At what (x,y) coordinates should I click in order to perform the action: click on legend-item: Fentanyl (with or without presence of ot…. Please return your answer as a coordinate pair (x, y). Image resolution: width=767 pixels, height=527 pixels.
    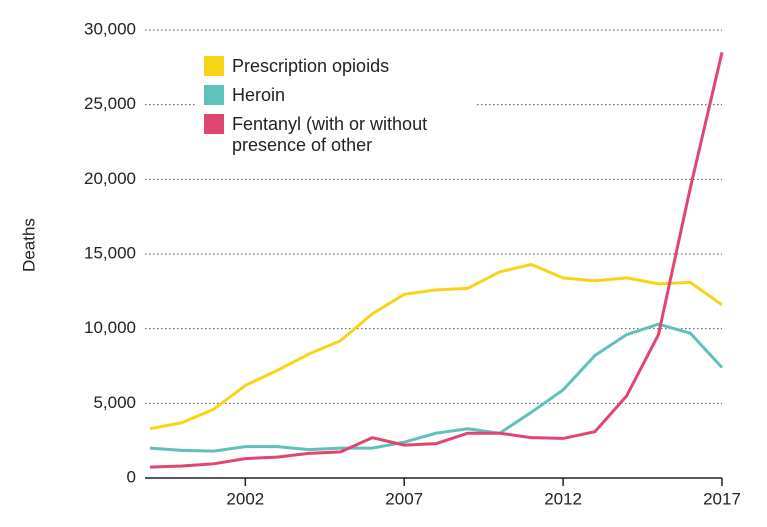
    Looking at the image, I should click on (340, 135).